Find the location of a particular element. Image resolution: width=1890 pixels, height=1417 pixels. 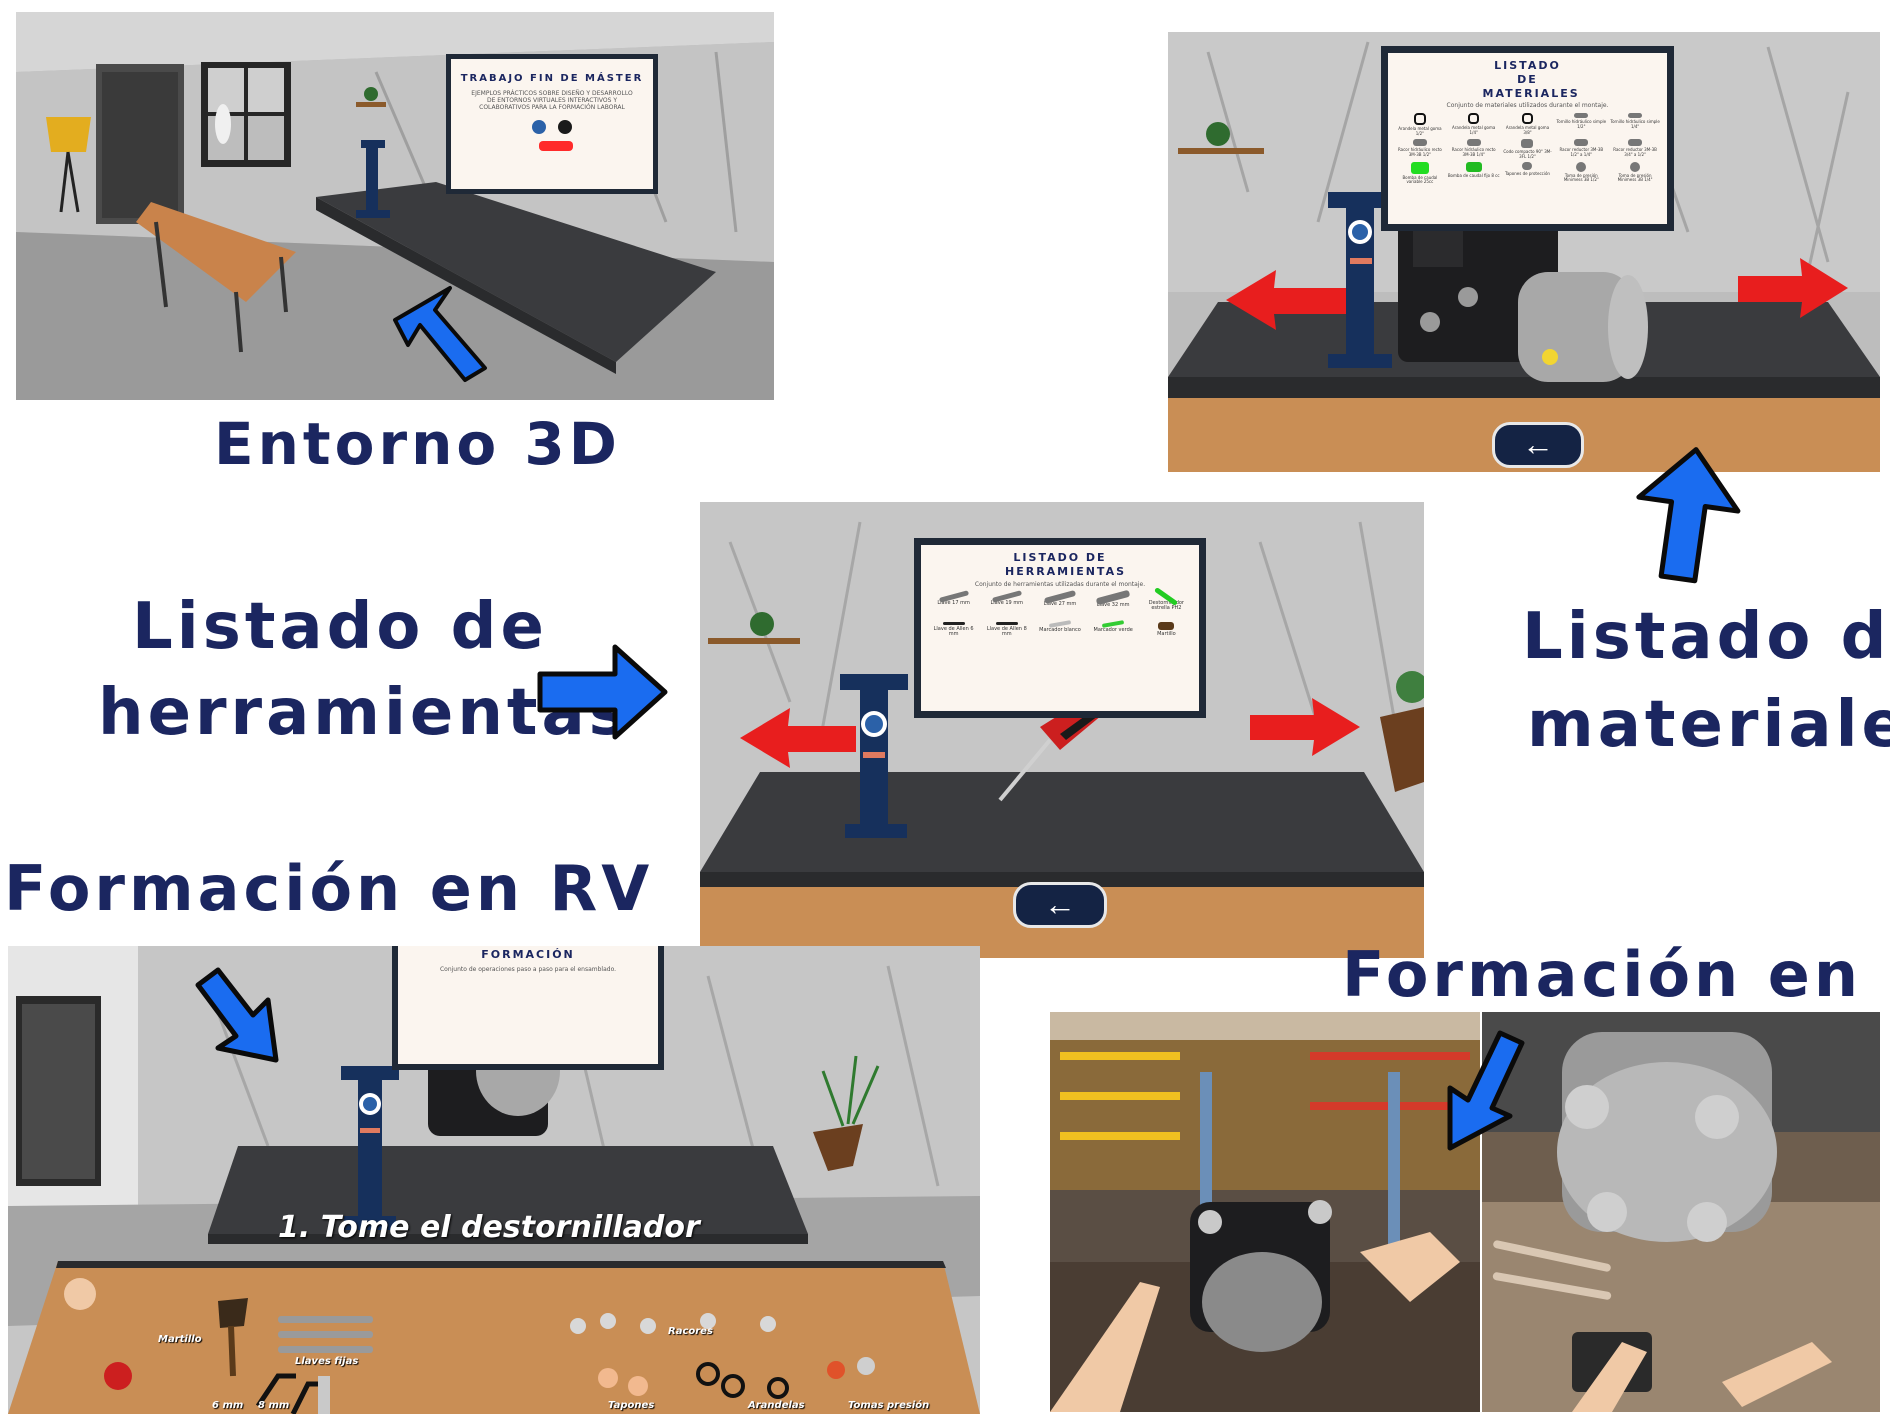

material-item: Tornillo hidráulico simple 1/2" is located at coordinates (1581, 124).